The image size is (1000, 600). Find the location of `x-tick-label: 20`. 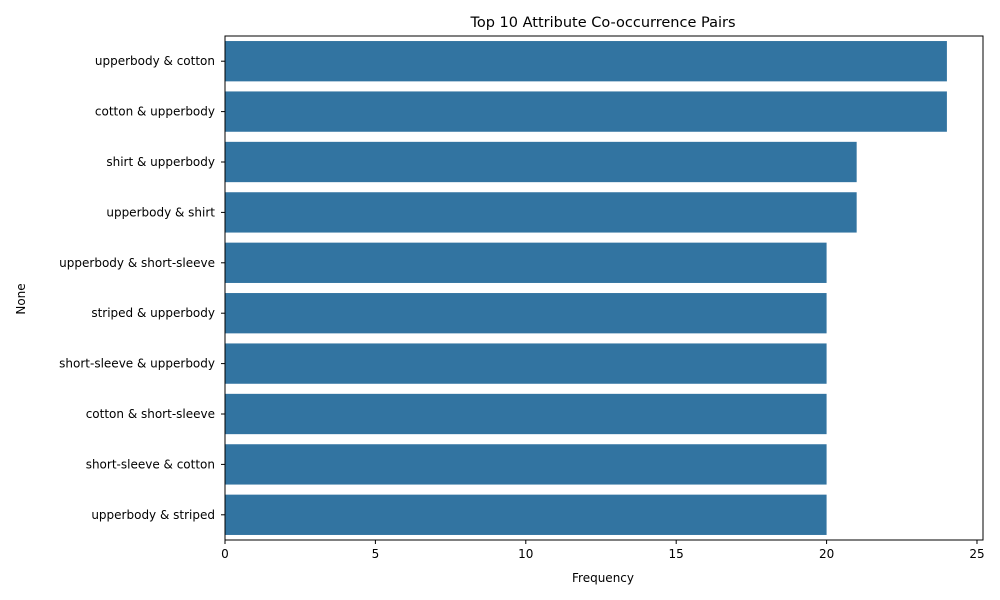

x-tick-label: 20 is located at coordinates (826, 554).